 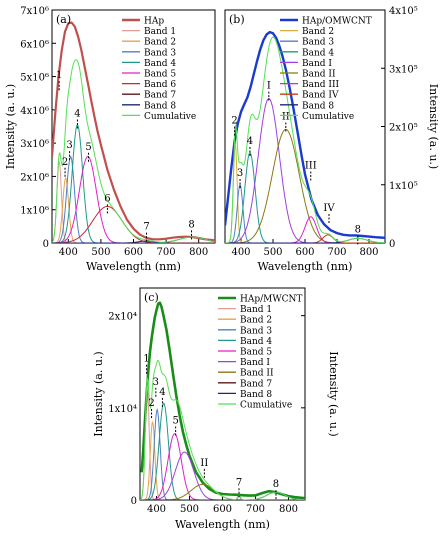 What do you see at coordinates (34, 111) in the screenshot?
I see `y-tick-label: 4x10⁶` at bounding box center [34, 111].